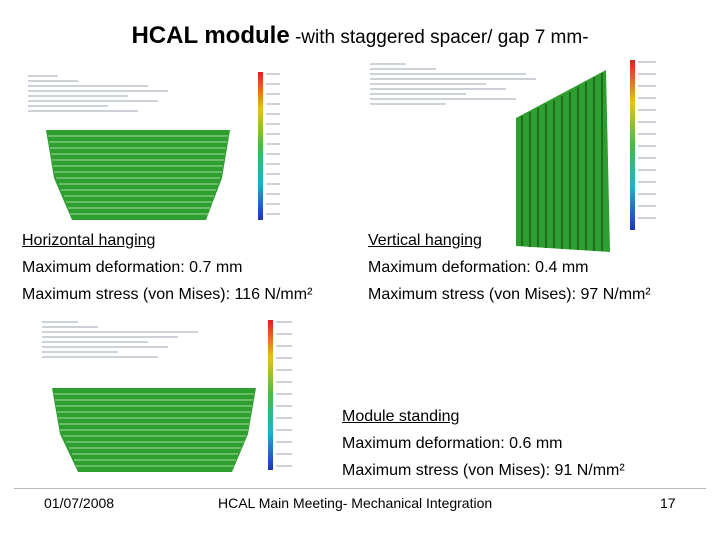 The height and width of the screenshot is (540, 720). I want to click on vertical-deformation: Maximum deformation: 0.4 mm, so click(478, 267).